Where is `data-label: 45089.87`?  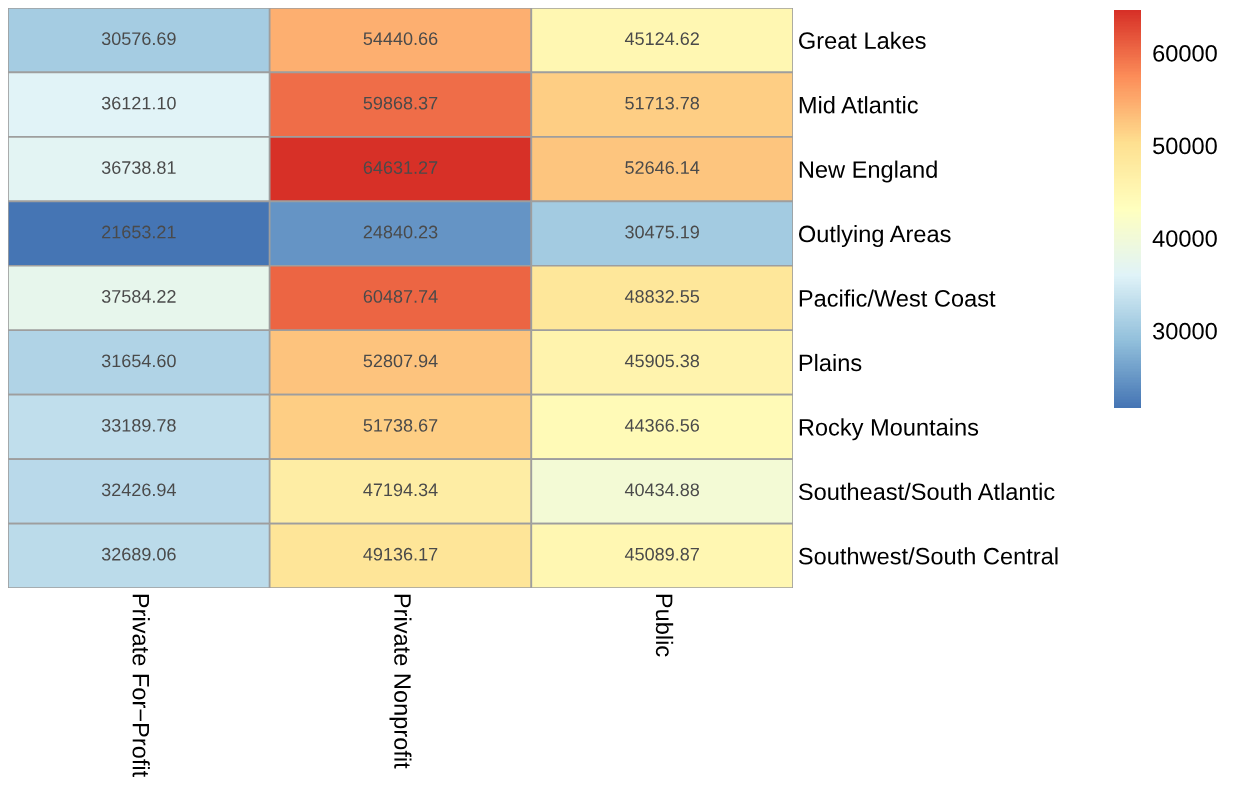 data-label: 45089.87 is located at coordinates (661, 554).